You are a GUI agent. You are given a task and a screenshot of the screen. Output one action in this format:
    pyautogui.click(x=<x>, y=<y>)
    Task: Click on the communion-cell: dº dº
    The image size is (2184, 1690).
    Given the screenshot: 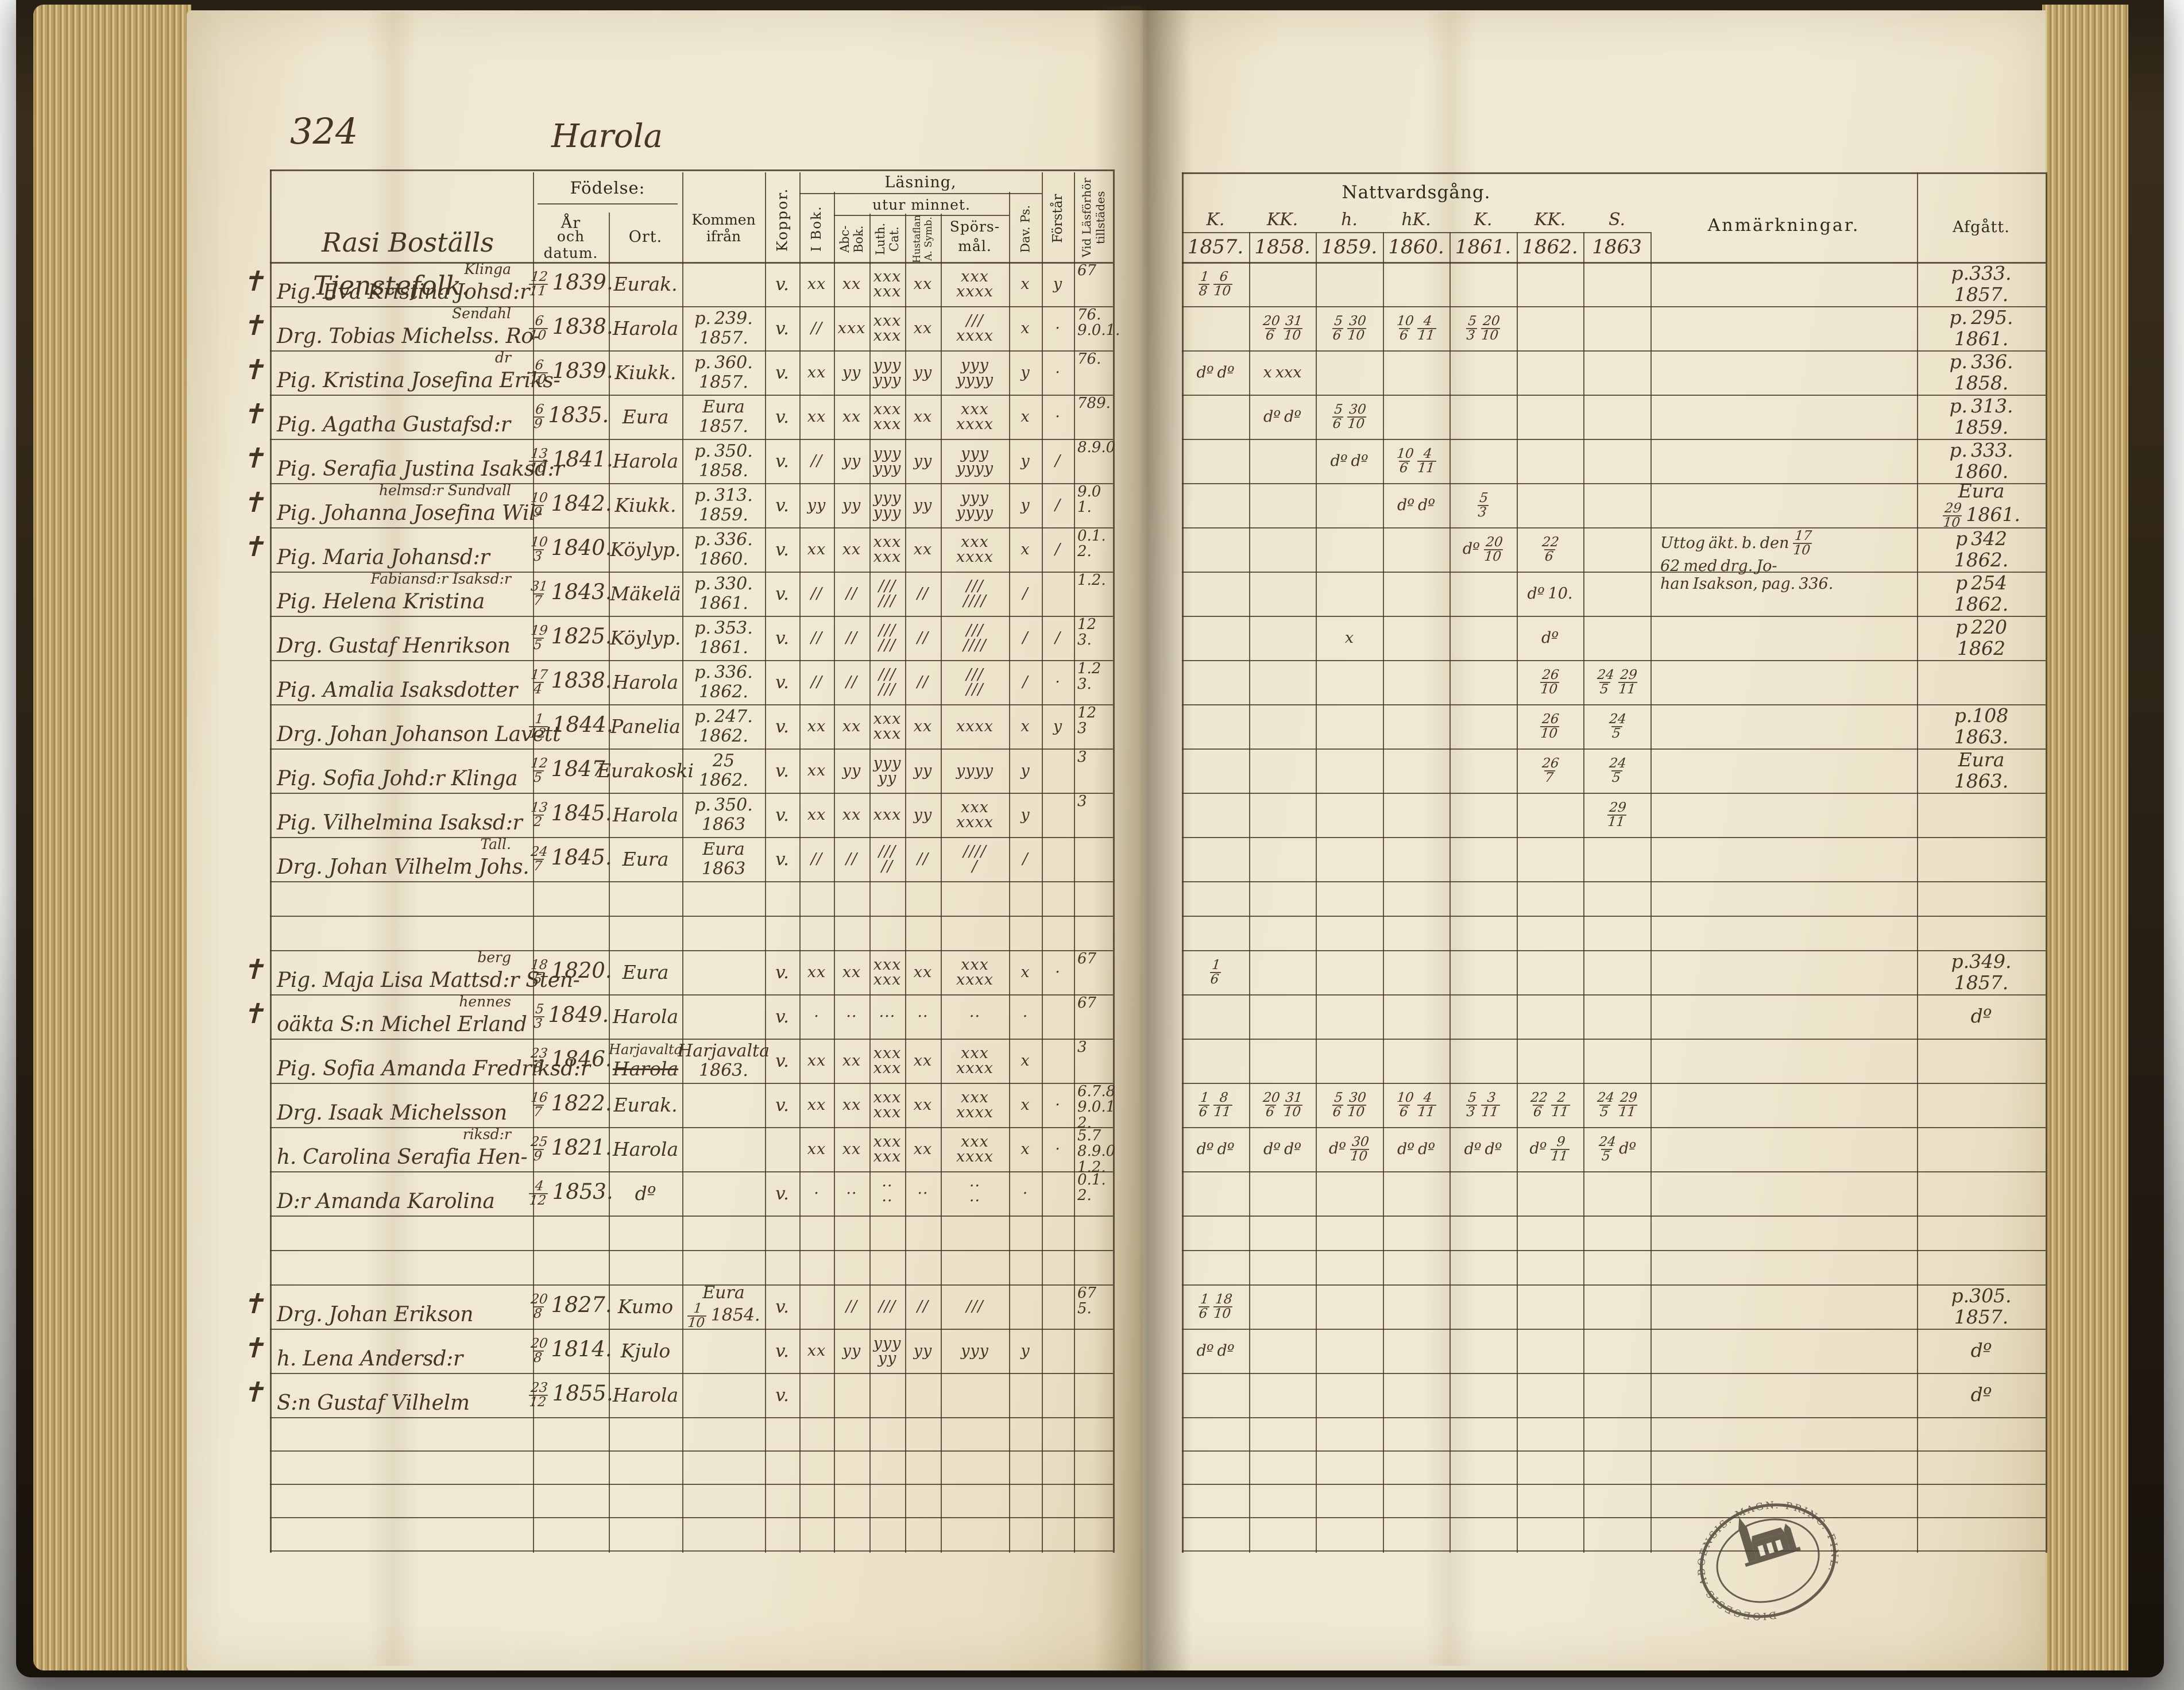 What is the action you would take?
    pyautogui.click(x=1215, y=1351)
    